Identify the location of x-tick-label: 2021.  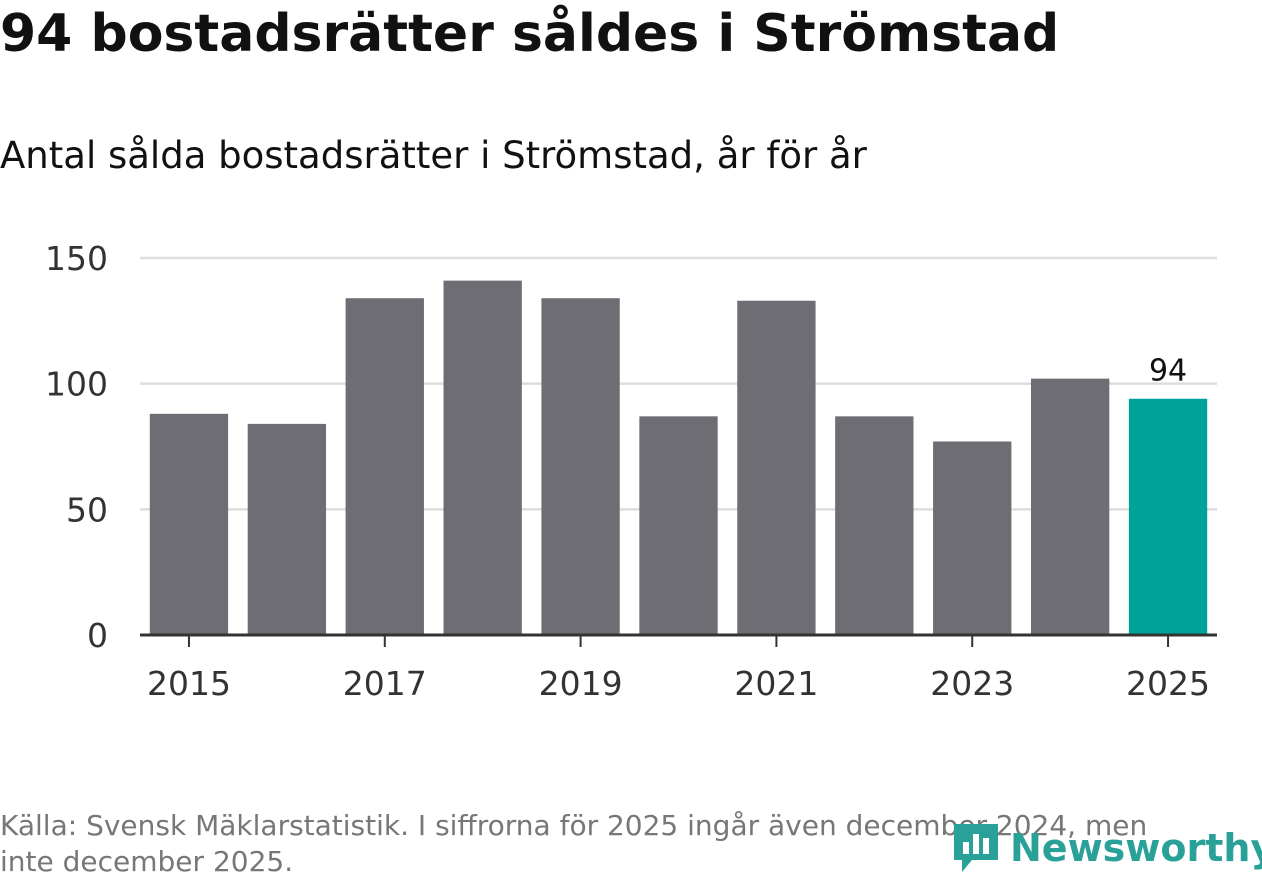
(776, 683).